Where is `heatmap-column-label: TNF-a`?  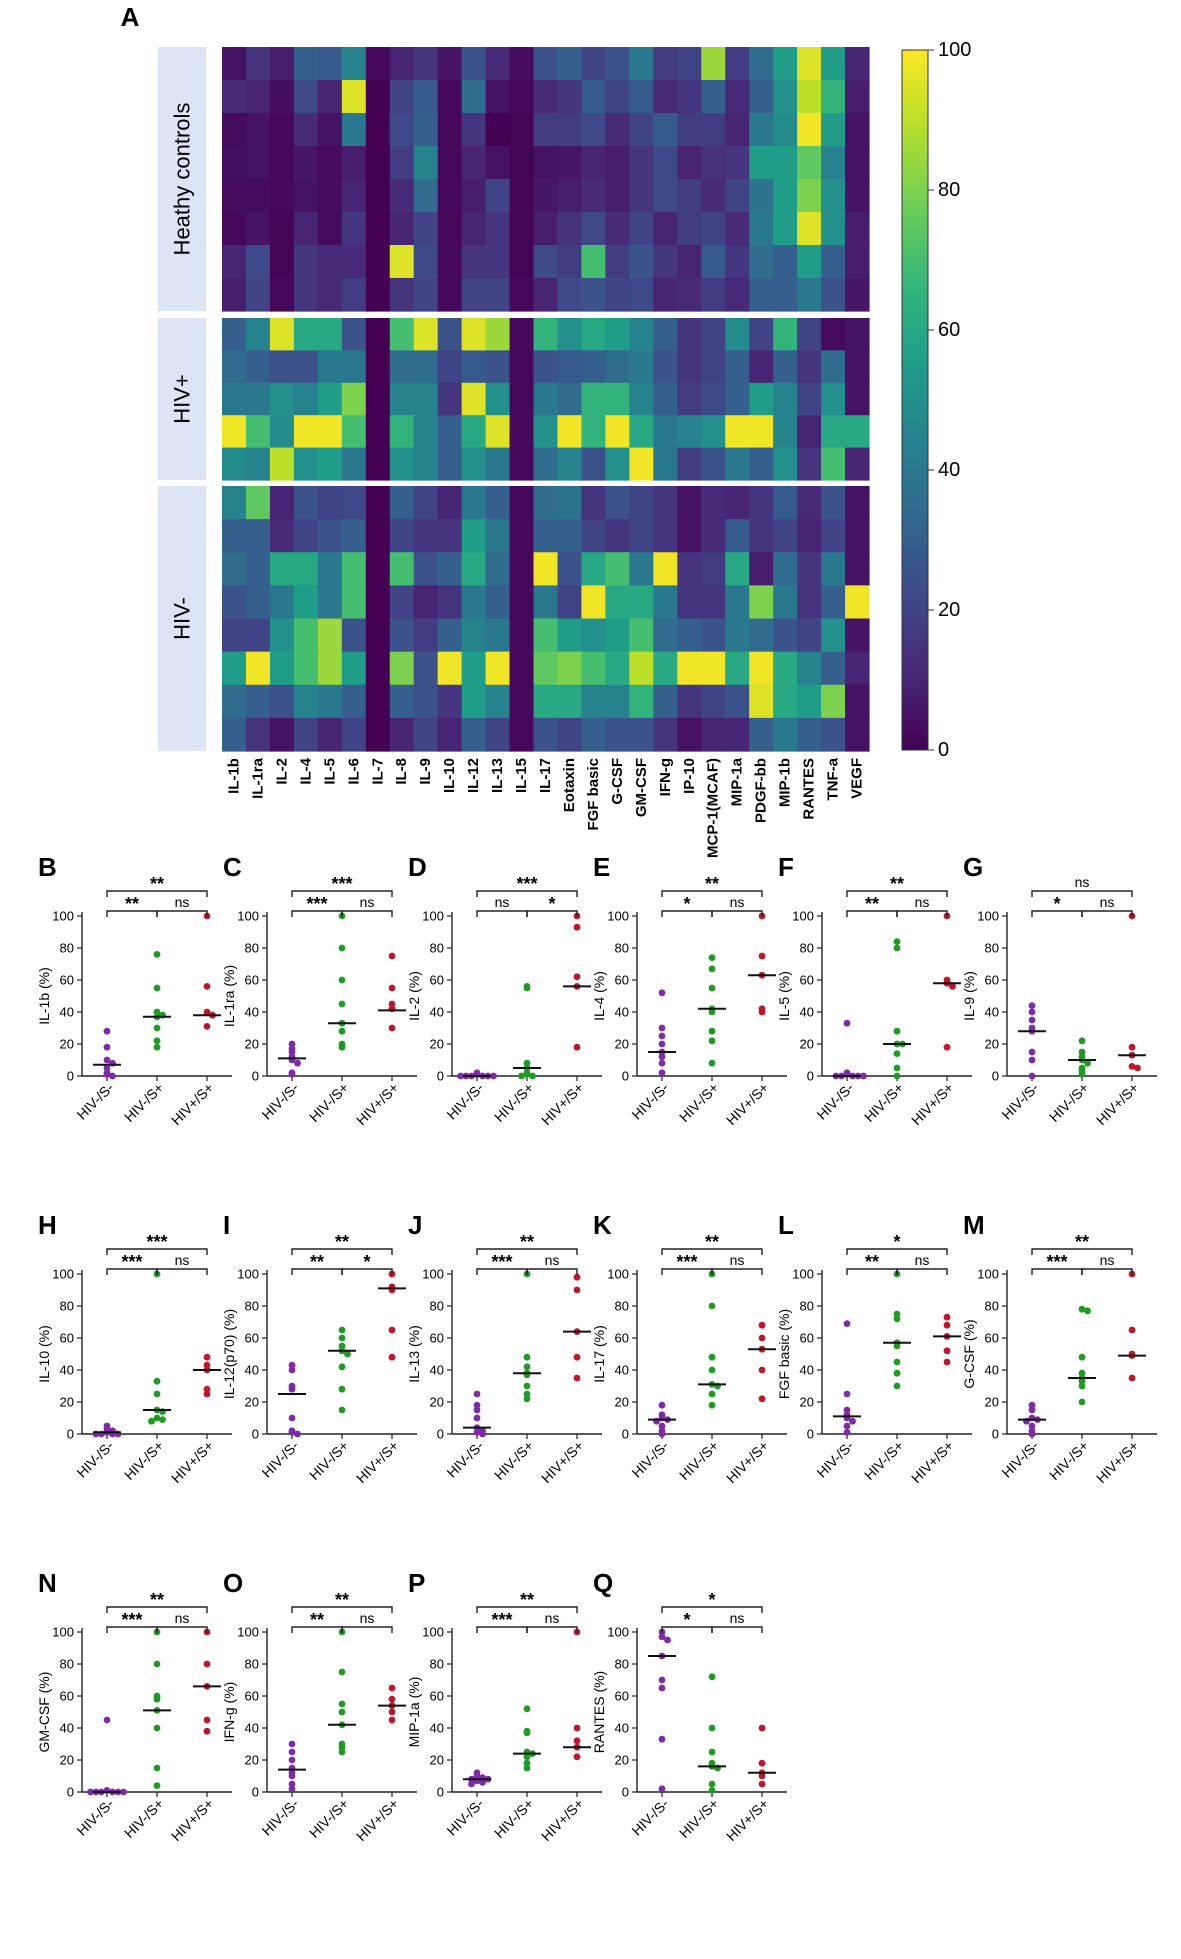
heatmap-column-label: TNF-a is located at coordinates (833, 778).